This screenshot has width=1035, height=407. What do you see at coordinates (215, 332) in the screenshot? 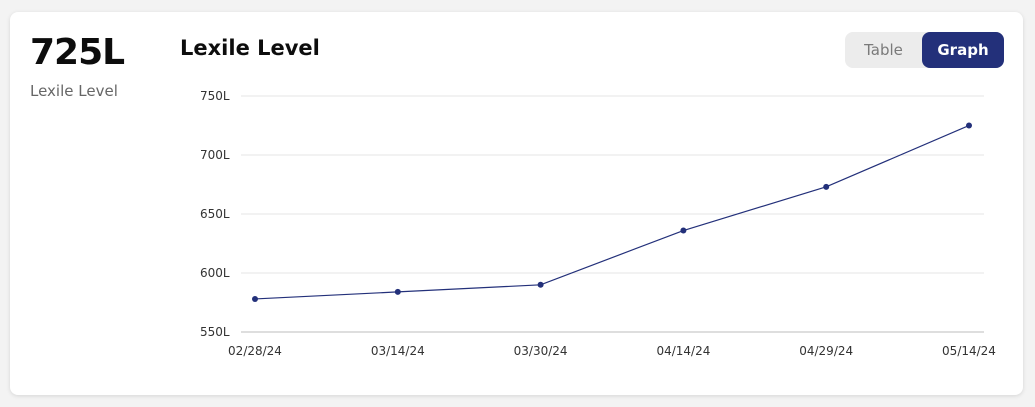
I see `y-tick-label: 550L` at bounding box center [215, 332].